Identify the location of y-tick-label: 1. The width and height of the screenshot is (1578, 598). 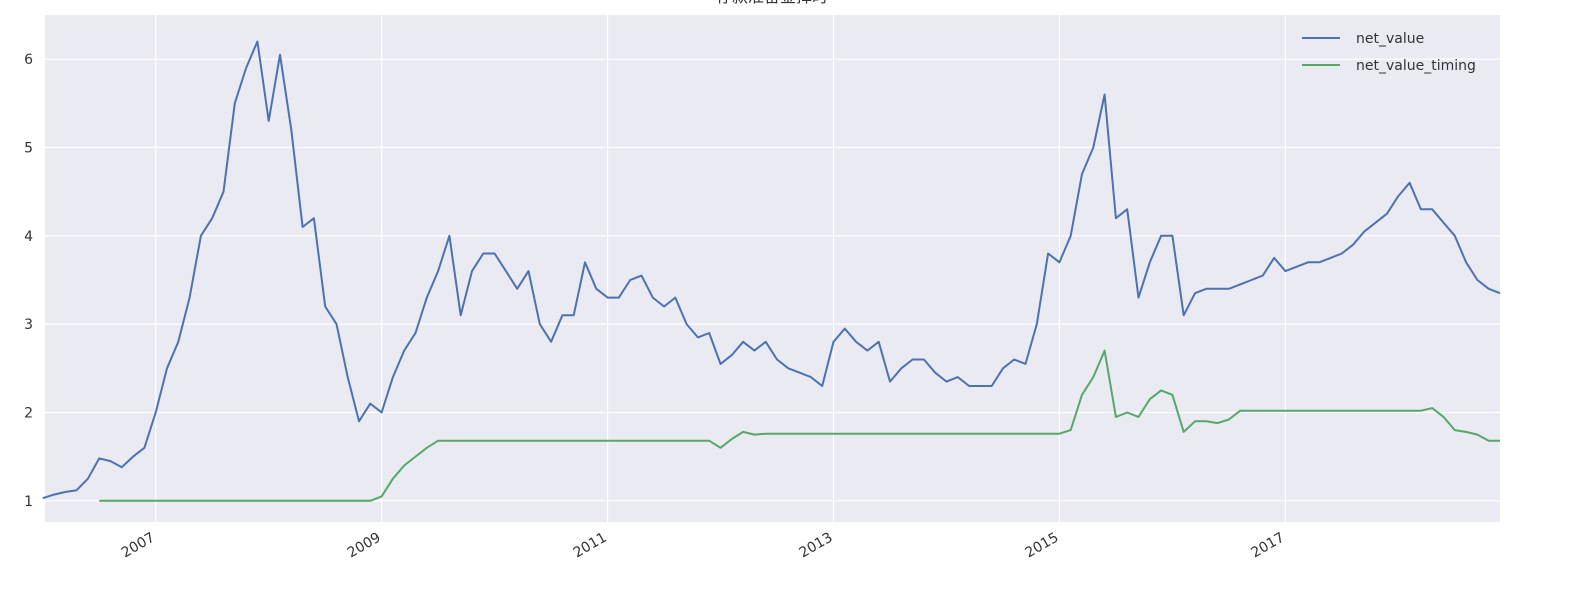
(28, 502).